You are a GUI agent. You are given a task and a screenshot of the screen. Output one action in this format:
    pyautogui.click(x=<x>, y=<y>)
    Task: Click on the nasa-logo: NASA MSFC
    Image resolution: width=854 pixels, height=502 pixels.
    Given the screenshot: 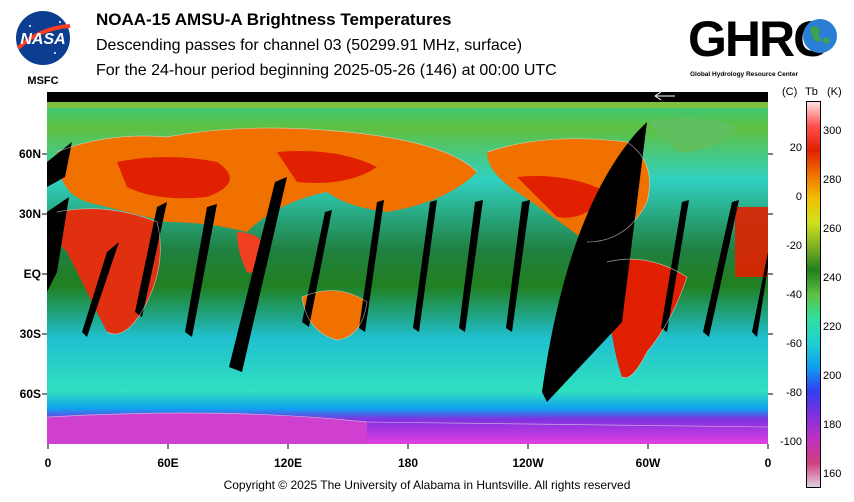 What is the action you would take?
    pyautogui.click(x=43, y=47)
    